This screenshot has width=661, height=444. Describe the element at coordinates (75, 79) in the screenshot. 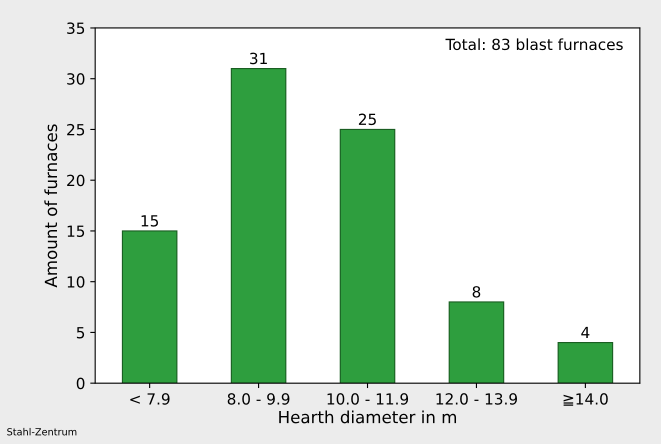

I see `y-tick-label: 30` at that location.